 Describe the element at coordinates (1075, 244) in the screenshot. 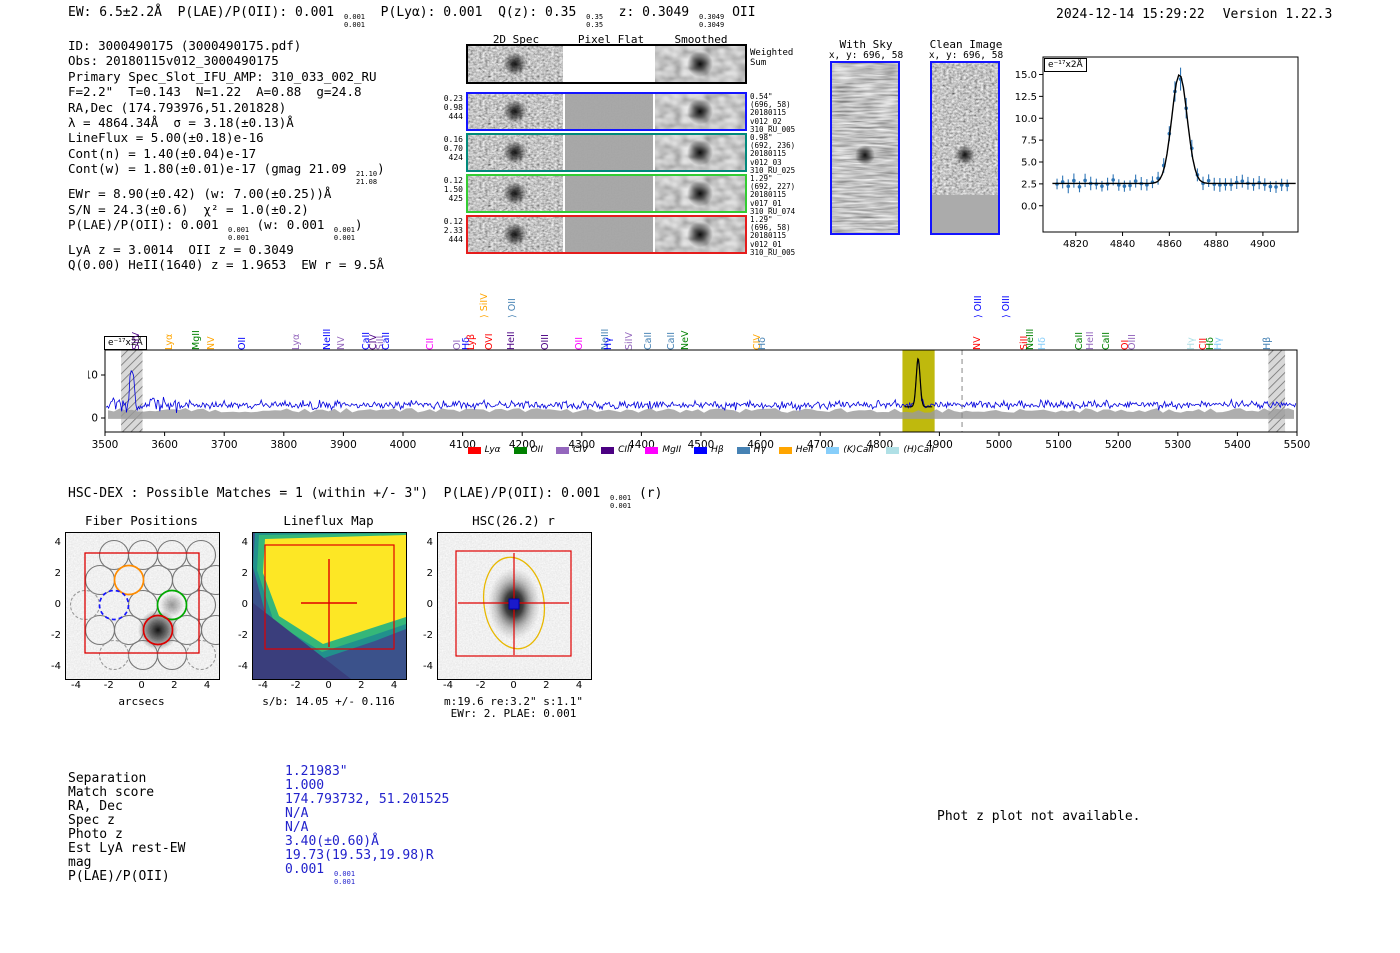

I see `svg-text: 4820` at that location.